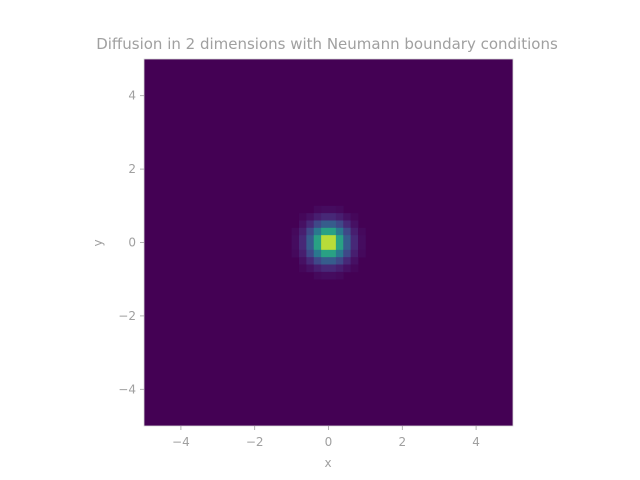 This screenshot has width=640, height=480. What do you see at coordinates (132, 169) in the screenshot?
I see `y-tick-label: 2` at bounding box center [132, 169].